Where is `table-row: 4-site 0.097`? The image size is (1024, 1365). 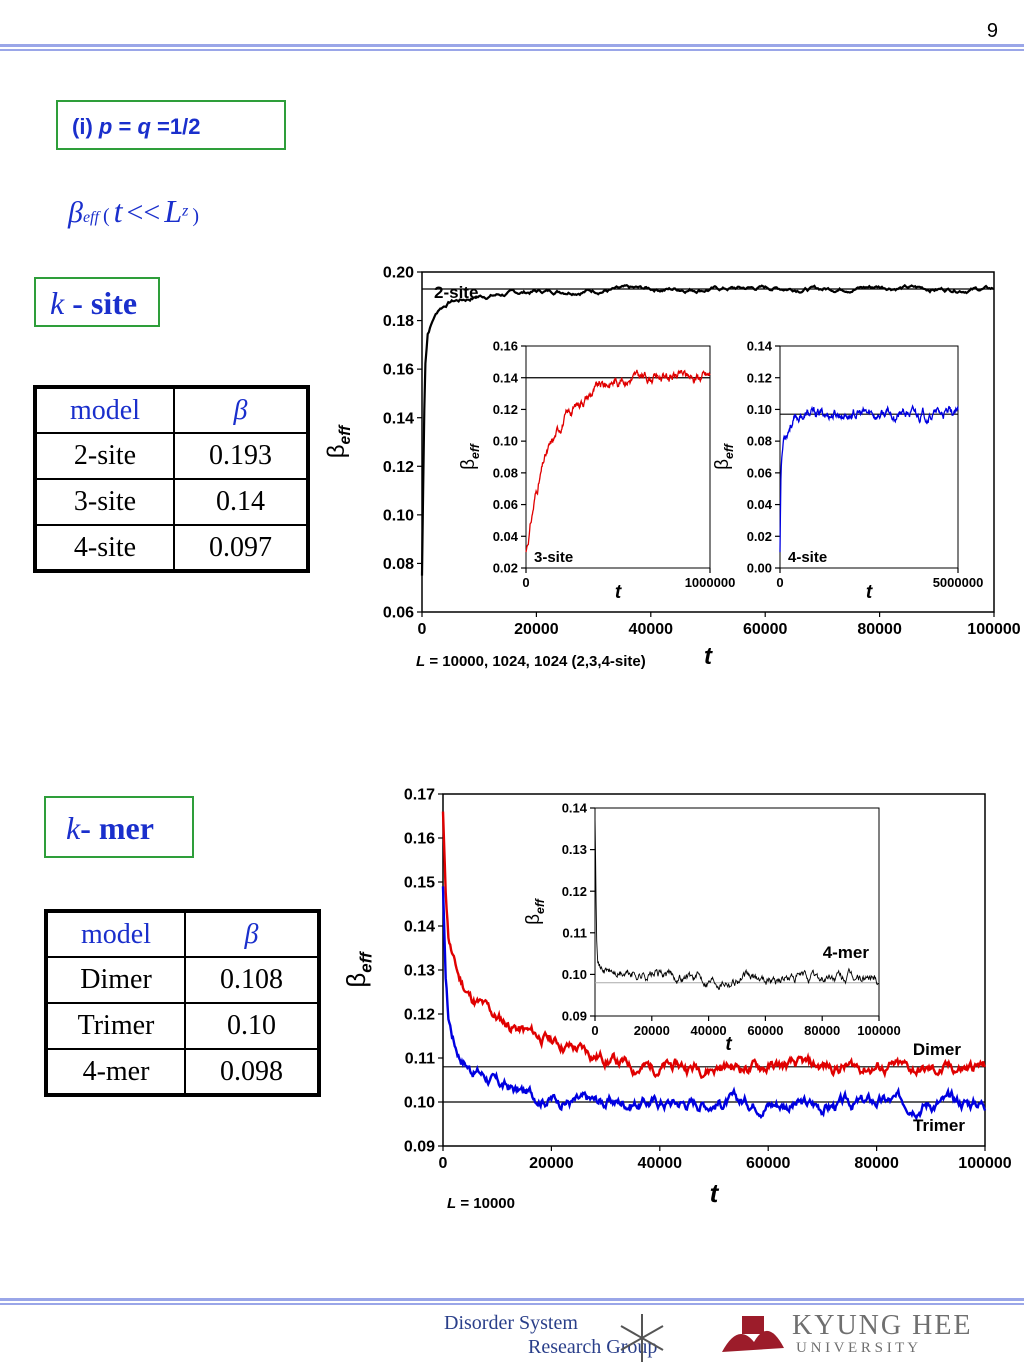
table-row: 4-site 0.097 is located at coordinates (171, 548).